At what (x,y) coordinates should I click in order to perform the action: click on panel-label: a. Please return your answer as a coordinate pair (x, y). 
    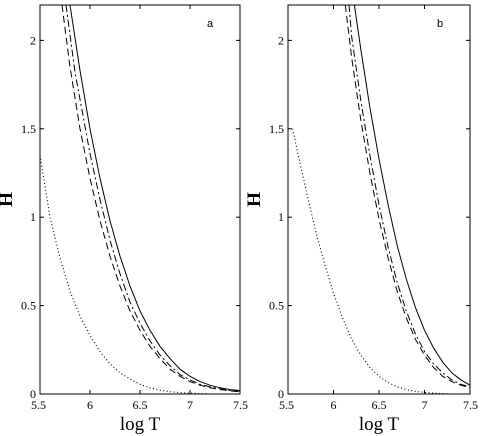
    Looking at the image, I should click on (210, 24).